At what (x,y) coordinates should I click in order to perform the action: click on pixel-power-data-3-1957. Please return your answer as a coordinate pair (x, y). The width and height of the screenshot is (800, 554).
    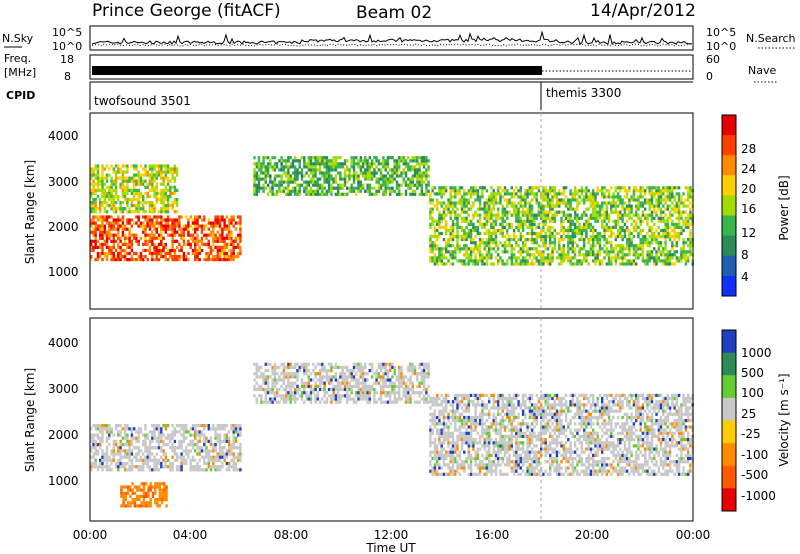
    Looking at the image, I should click on (457, 215).